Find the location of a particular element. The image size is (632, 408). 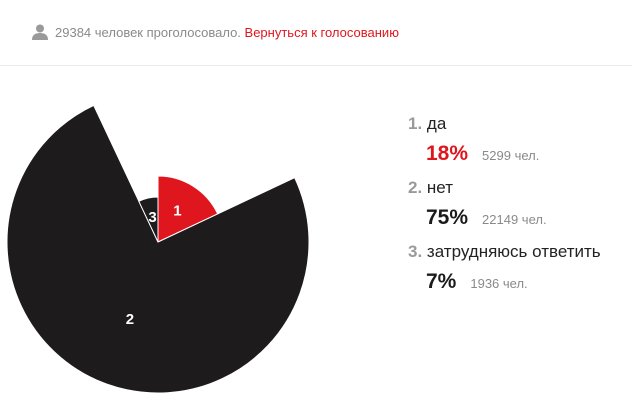

back-to-voting-link: Вернуться к голосованию is located at coordinates (321, 32).